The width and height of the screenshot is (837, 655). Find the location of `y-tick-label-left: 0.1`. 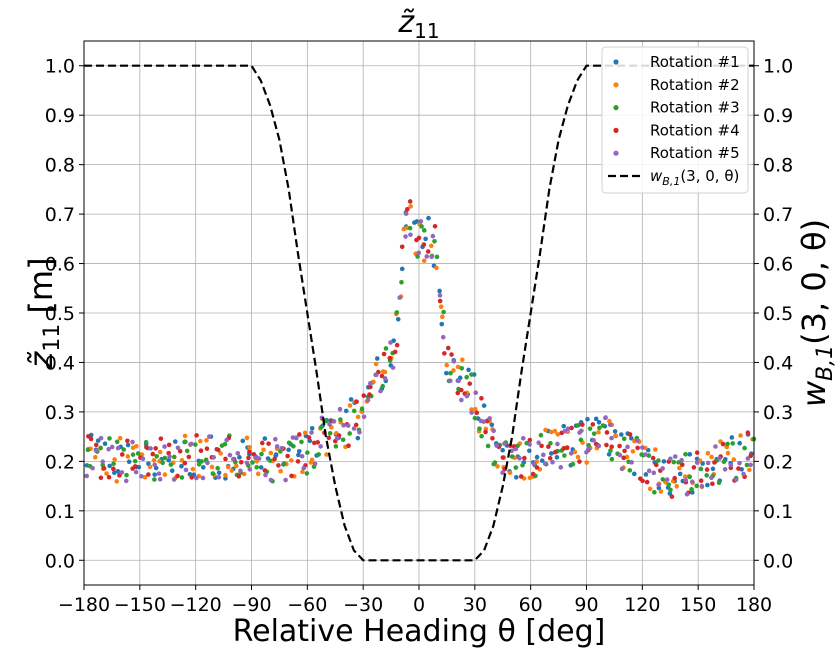

y-tick-label-left: 0.1 is located at coordinates (60, 512).